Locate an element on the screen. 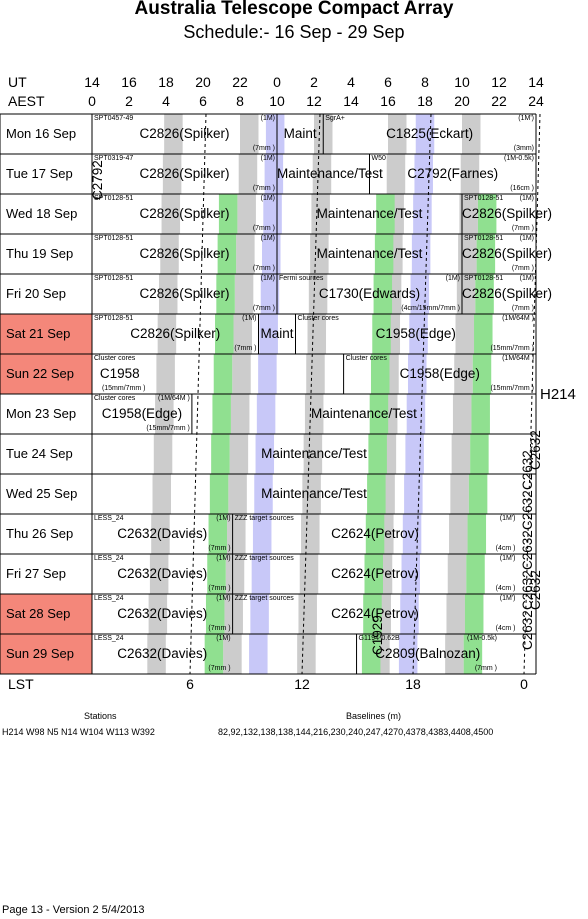  ut-tick-label: 22 is located at coordinates (240, 82).